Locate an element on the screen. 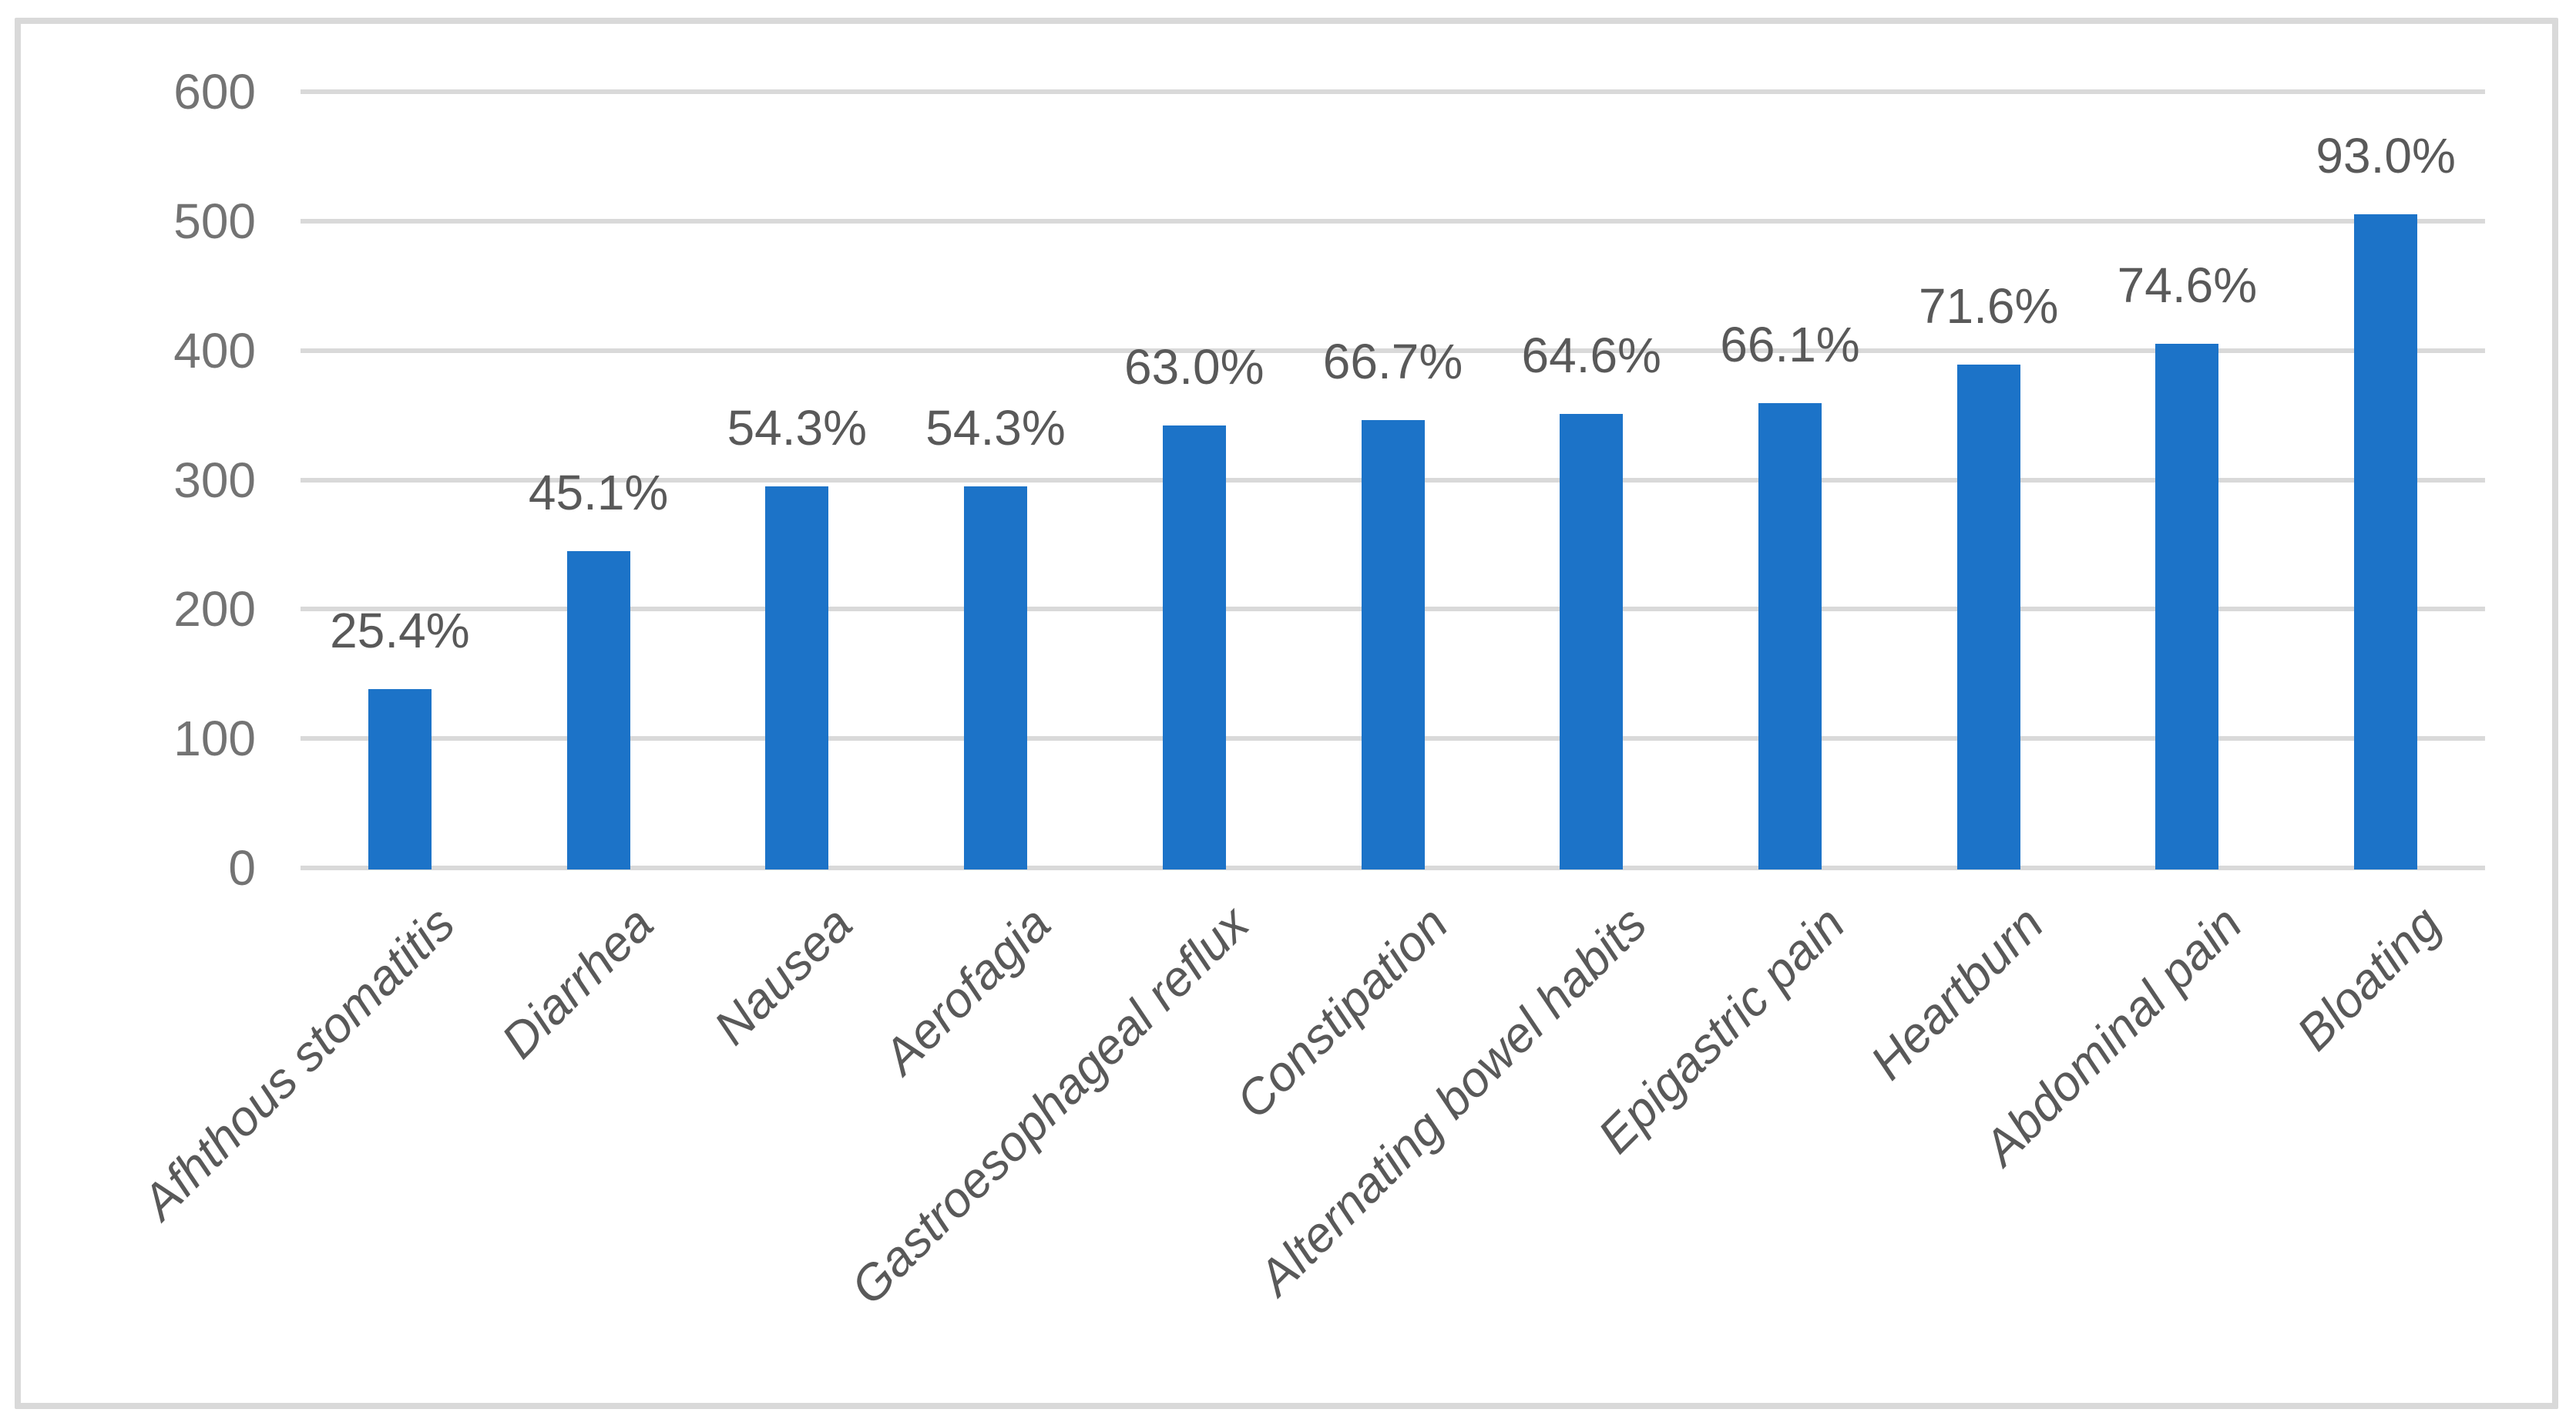  data-label-diarrhea: 45.1% is located at coordinates (598, 492).